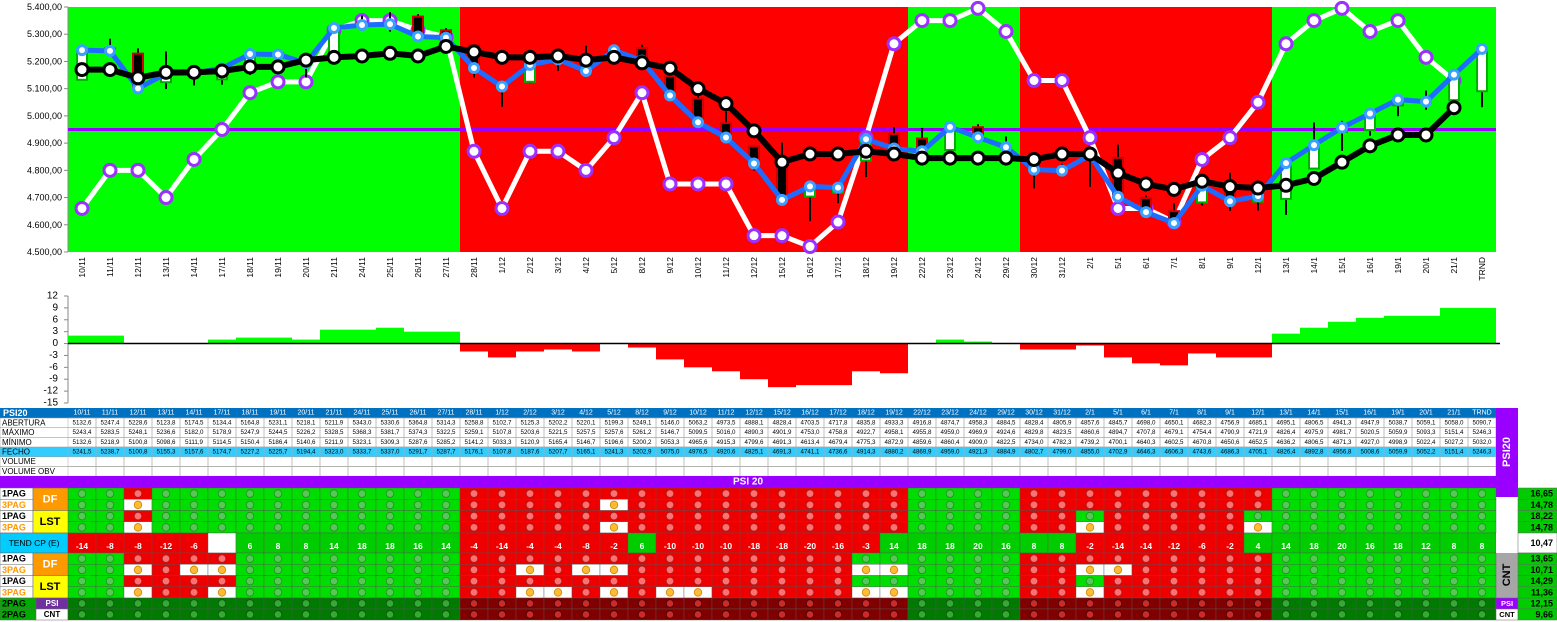 Image resolution: width=1557 pixels, height=622 pixels. Describe the element at coordinates (950, 413) in the screenshot. I see `table-date: 23/12` at that location.